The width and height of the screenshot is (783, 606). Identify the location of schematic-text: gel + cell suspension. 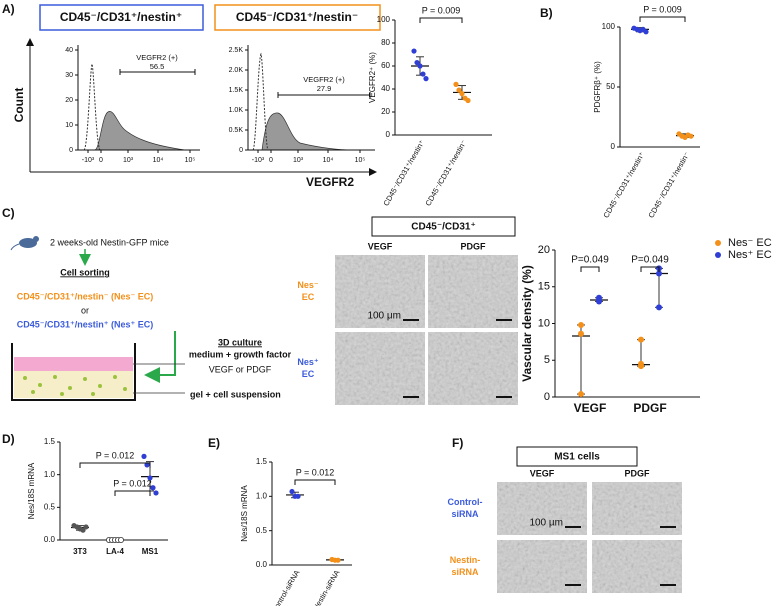
(235, 394).